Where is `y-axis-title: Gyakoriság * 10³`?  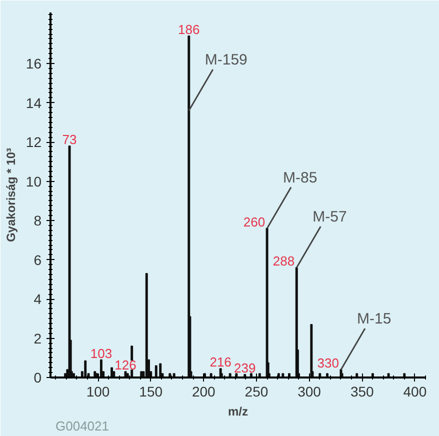
y-axis-title: Gyakoriság * 10³ is located at coordinates (11, 195).